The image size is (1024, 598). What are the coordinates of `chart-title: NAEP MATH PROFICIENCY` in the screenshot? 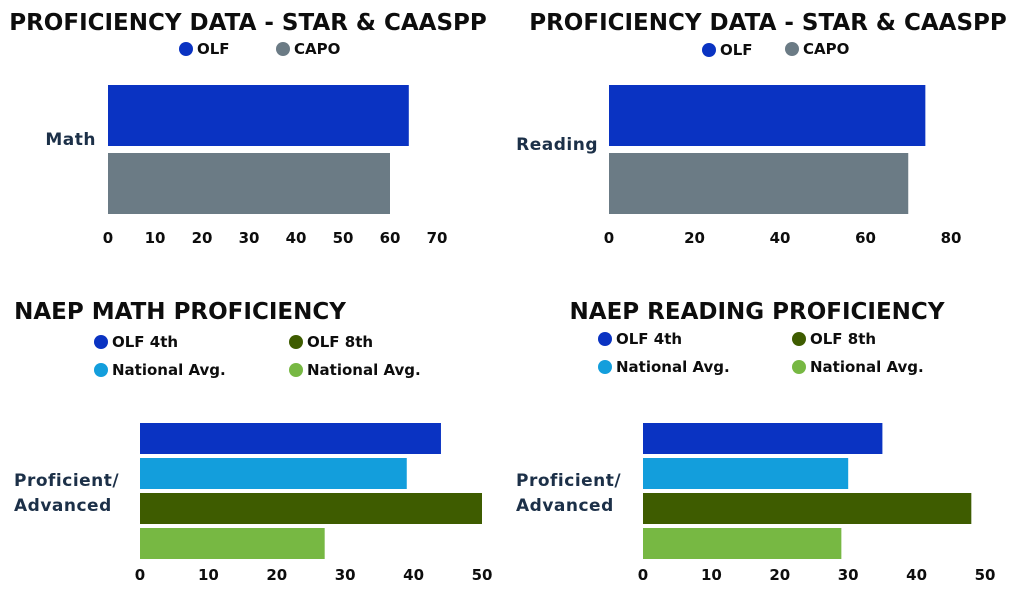 It's located at (180, 312).